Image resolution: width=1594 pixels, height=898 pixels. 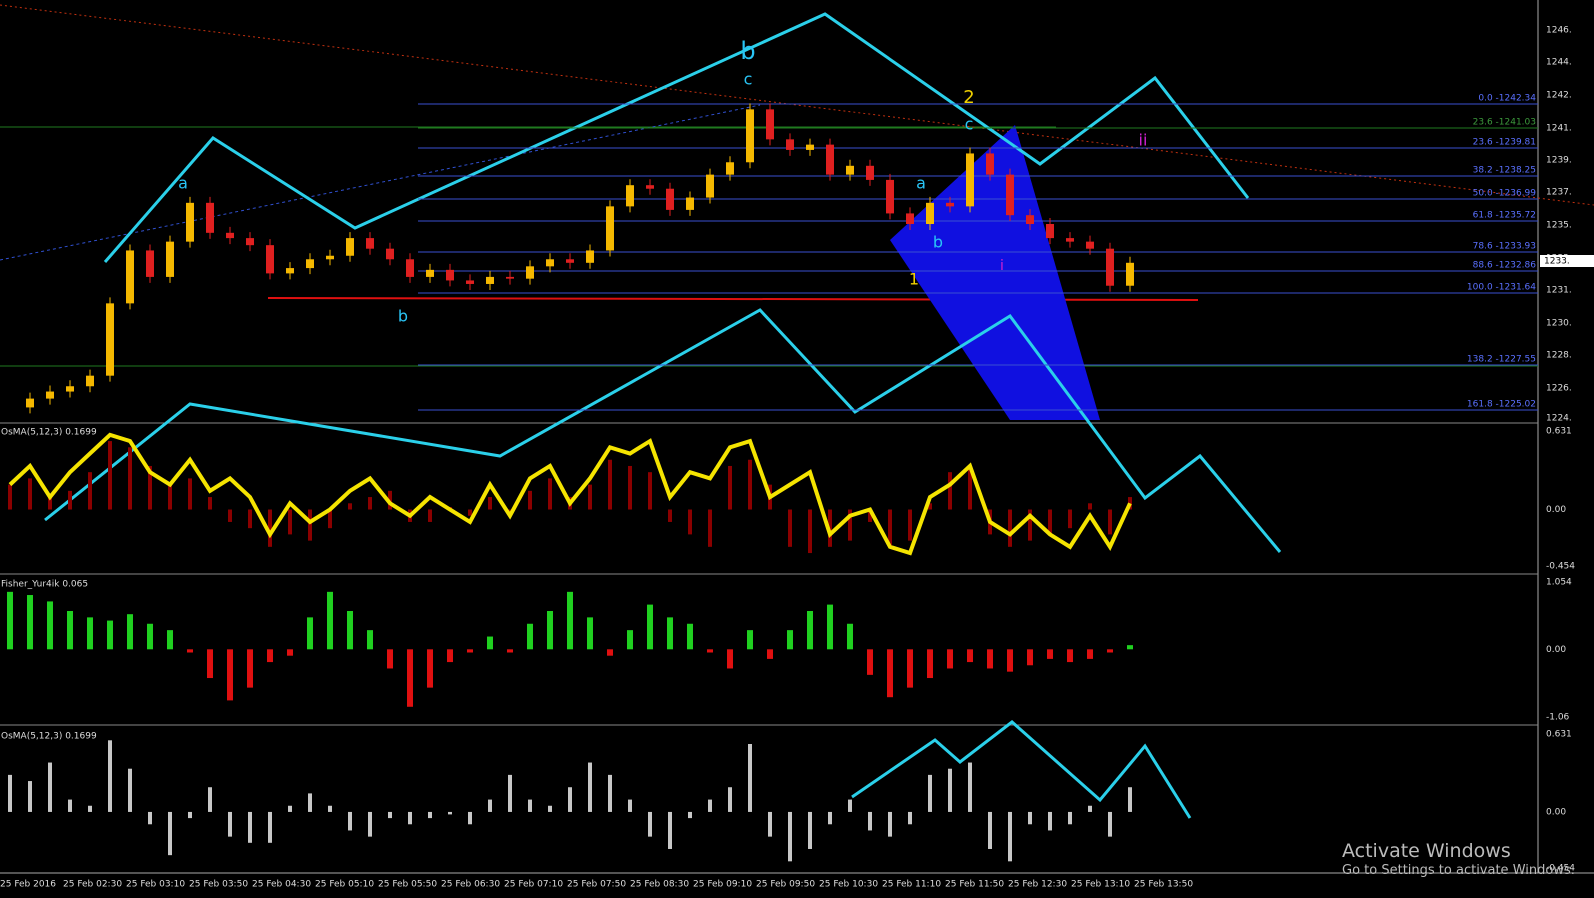 I want to click on indicator-label: OsMA(5,12,3) 0.1699, so click(x=49, y=737).